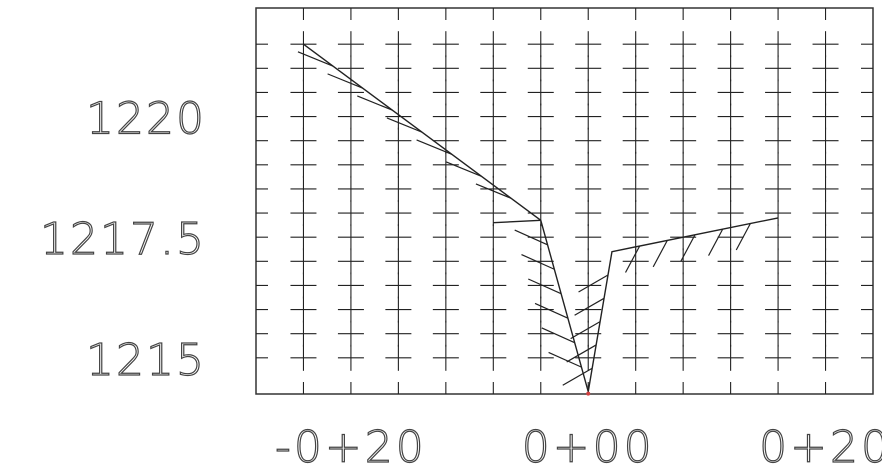 The height and width of the screenshot is (476, 882). What do you see at coordinates (820, 447) in the screenshot?
I see `x-tick-label: 0+20` at bounding box center [820, 447].